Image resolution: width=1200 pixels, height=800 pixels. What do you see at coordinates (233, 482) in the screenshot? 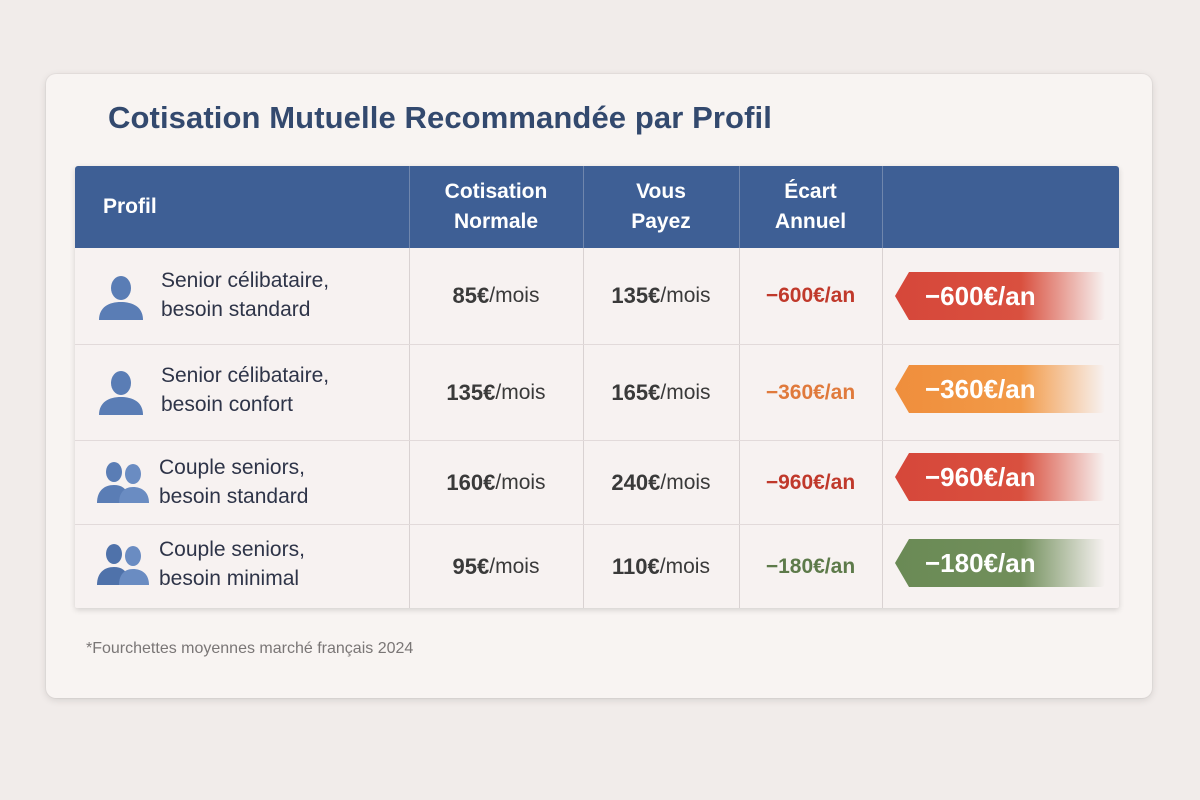
I see `profile-label: Couple seniors, besoin standard` at bounding box center [233, 482].